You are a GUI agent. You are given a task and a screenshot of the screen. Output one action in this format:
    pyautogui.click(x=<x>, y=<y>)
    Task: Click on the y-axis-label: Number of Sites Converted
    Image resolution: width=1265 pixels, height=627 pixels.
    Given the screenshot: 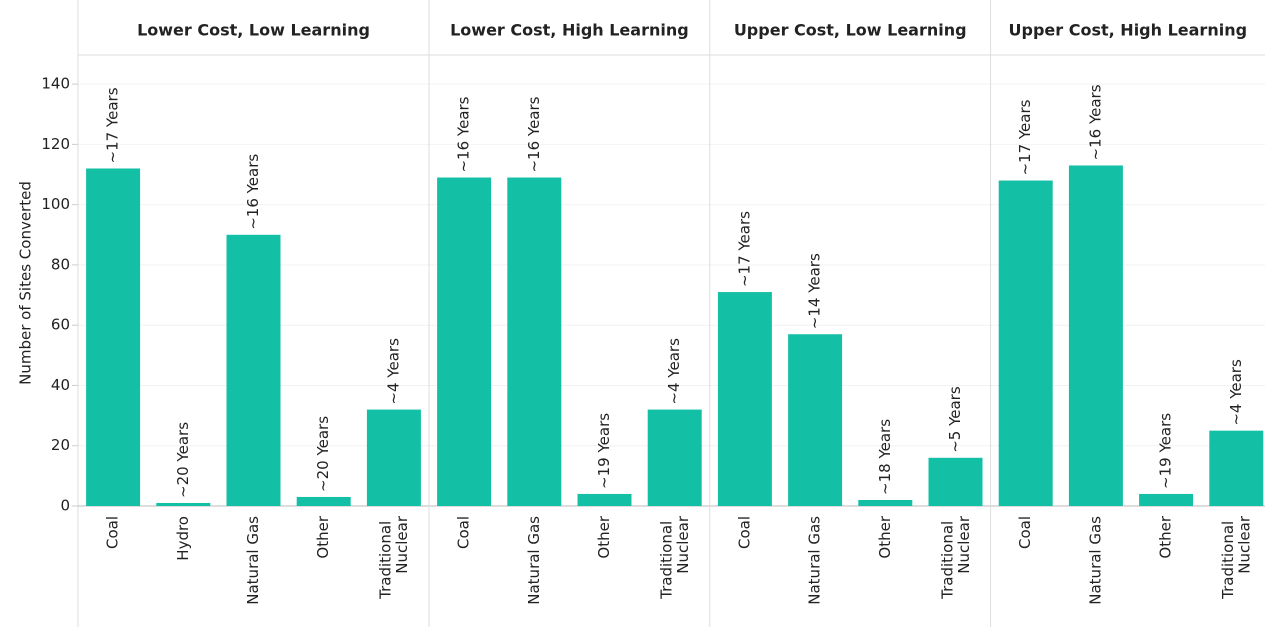 What is the action you would take?
    pyautogui.click(x=26, y=283)
    